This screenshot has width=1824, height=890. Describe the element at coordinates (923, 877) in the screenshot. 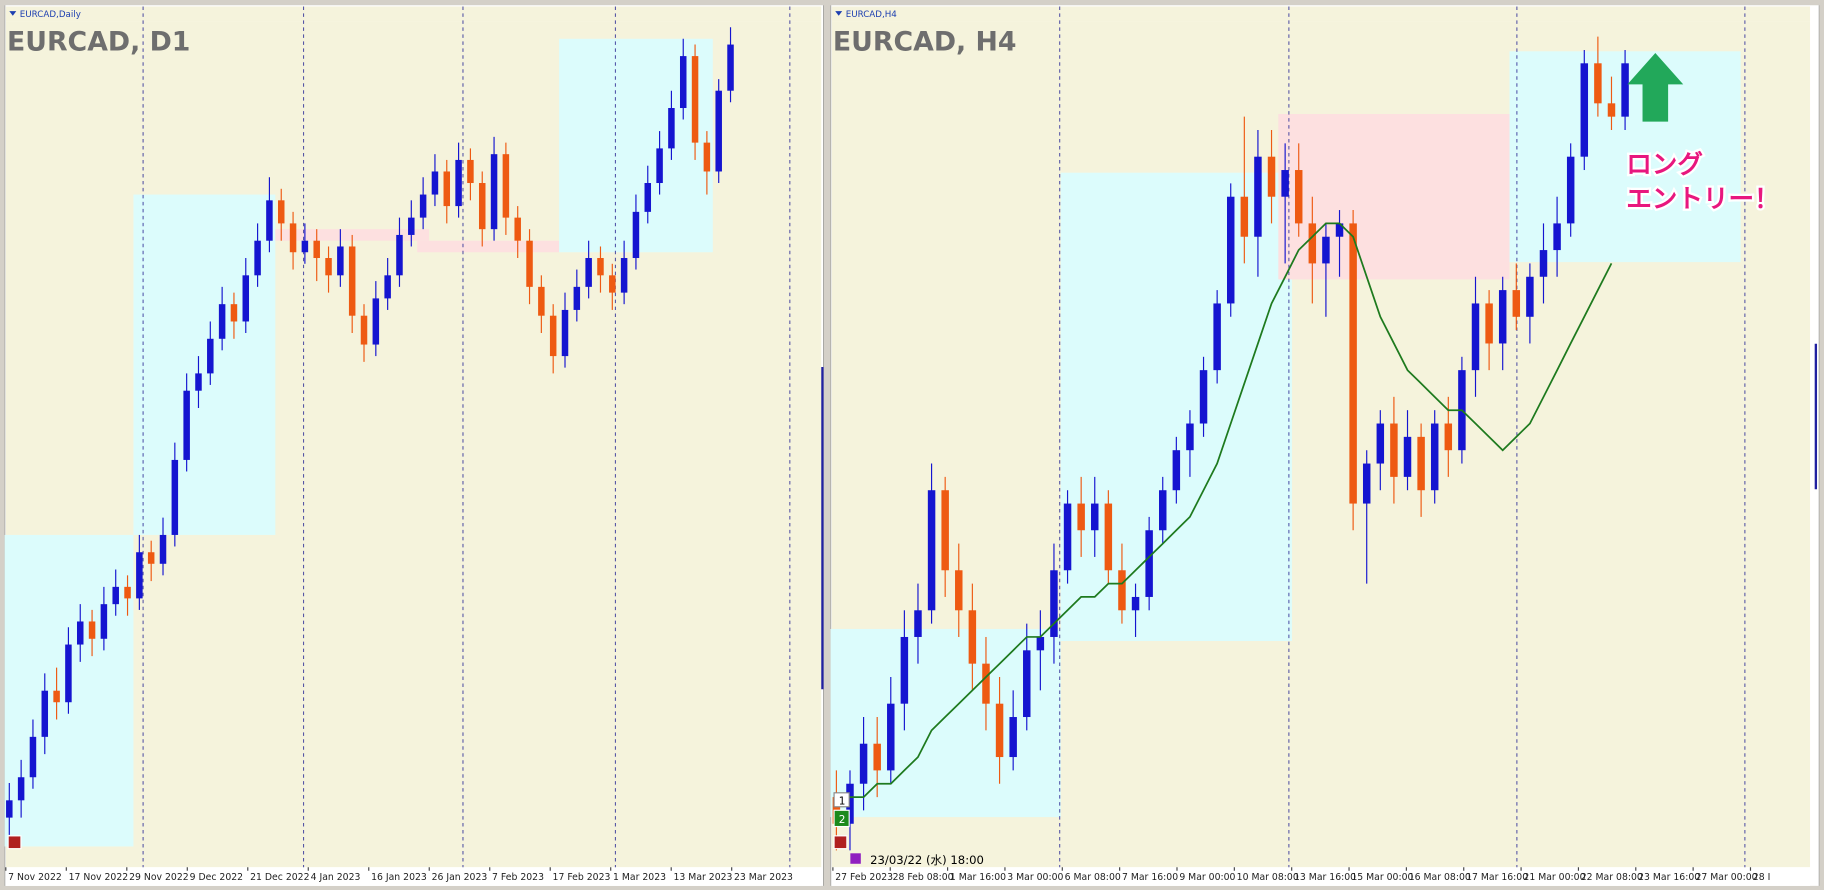

I see `x-tick-label: 28 Feb 08:00` at that location.